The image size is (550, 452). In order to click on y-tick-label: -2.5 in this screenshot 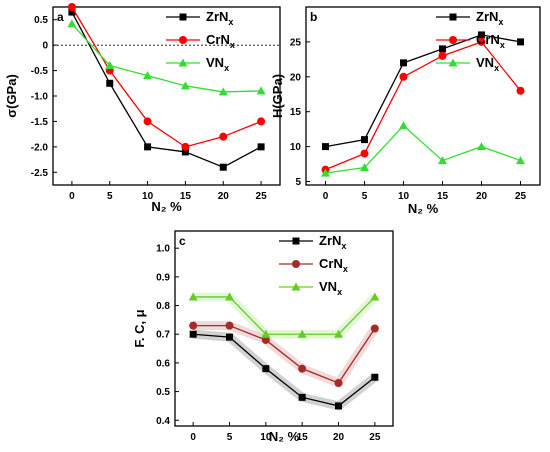, I will do `click(40, 173)`.